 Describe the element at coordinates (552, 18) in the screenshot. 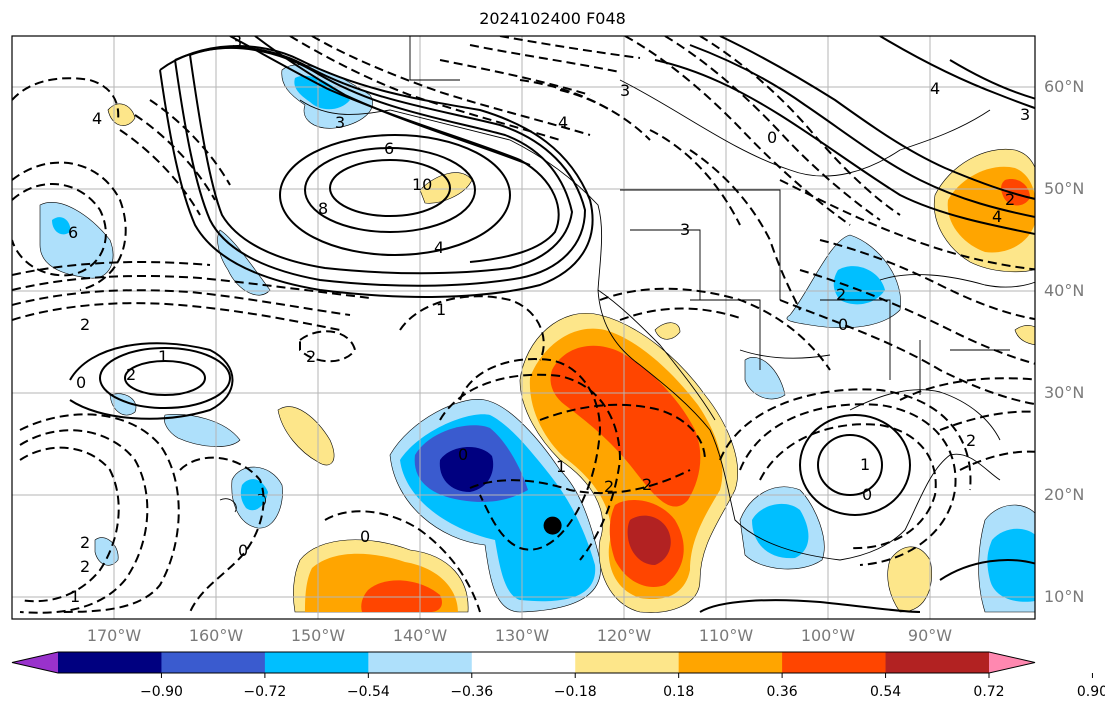

I see `map-title: 2024102400 F048` at that location.